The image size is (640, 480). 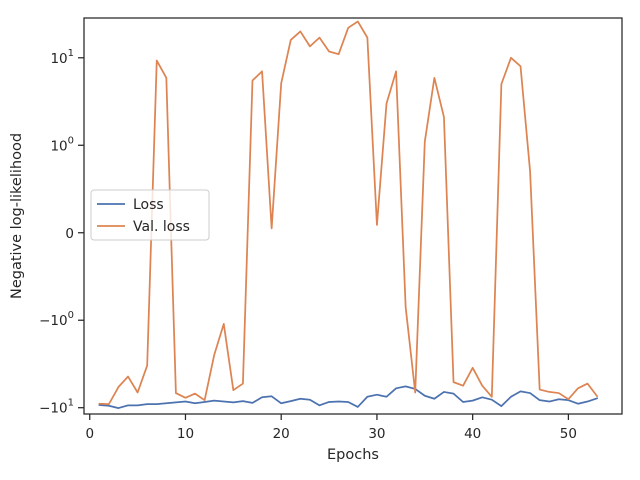 I want to click on x-tick-label: 10, so click(x=185, y=434).